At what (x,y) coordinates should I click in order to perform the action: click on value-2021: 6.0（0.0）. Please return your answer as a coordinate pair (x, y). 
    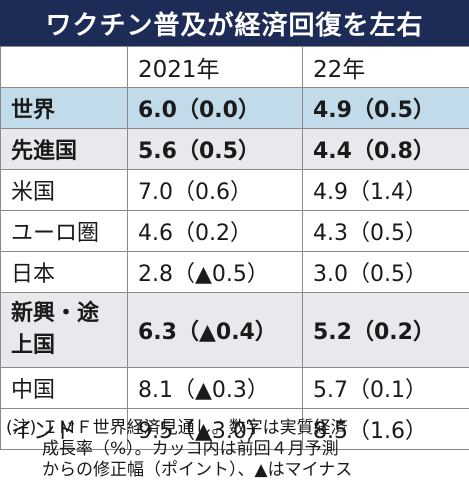
    Looking at the image, I should click on (215, 108).